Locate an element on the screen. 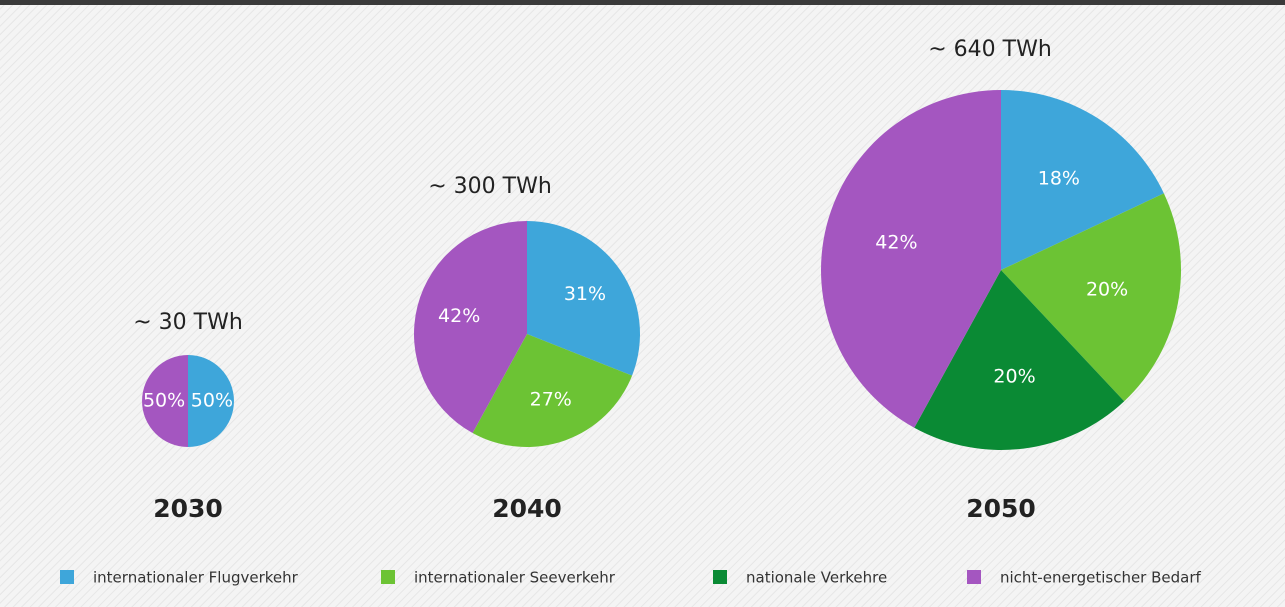 The width and height of the screenshot is (1285, 607). legend-label: internationaler Flugverkehr is located at coordinates (196, 578).